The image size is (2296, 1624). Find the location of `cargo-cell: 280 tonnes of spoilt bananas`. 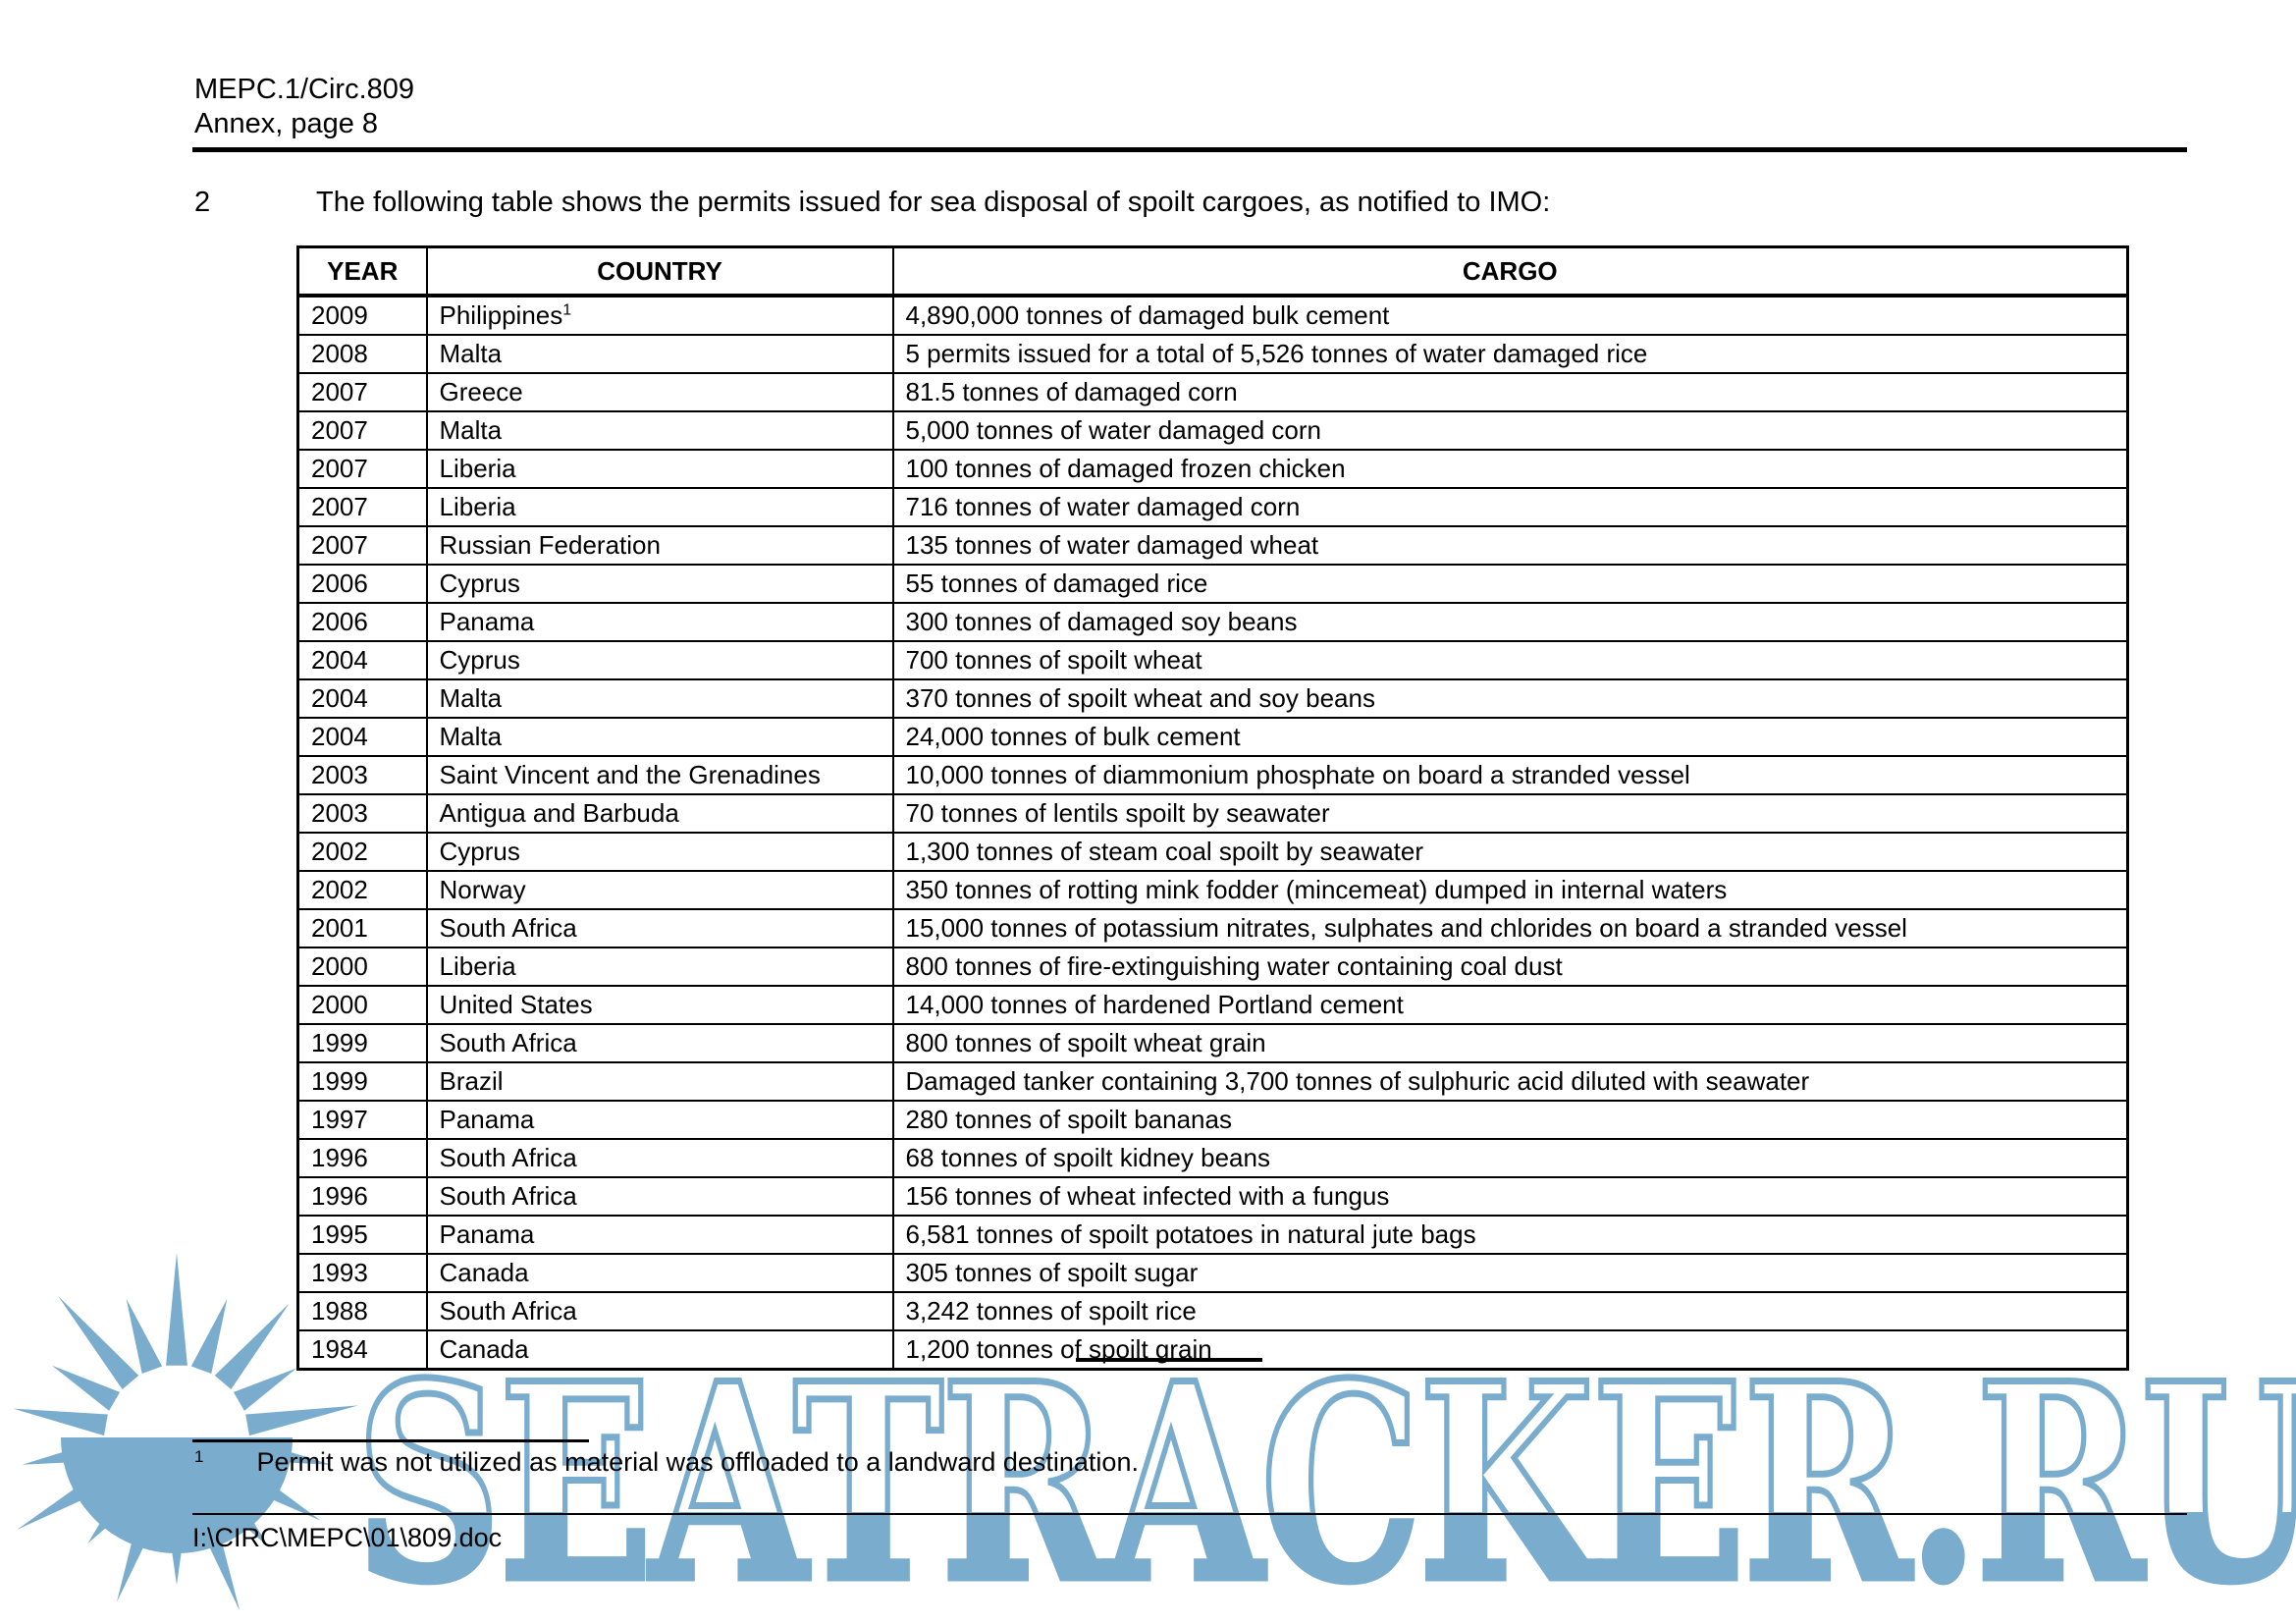

cargo-cell: 280 tonnes of spoilt bananas is located at coordinates (1510, 1120).